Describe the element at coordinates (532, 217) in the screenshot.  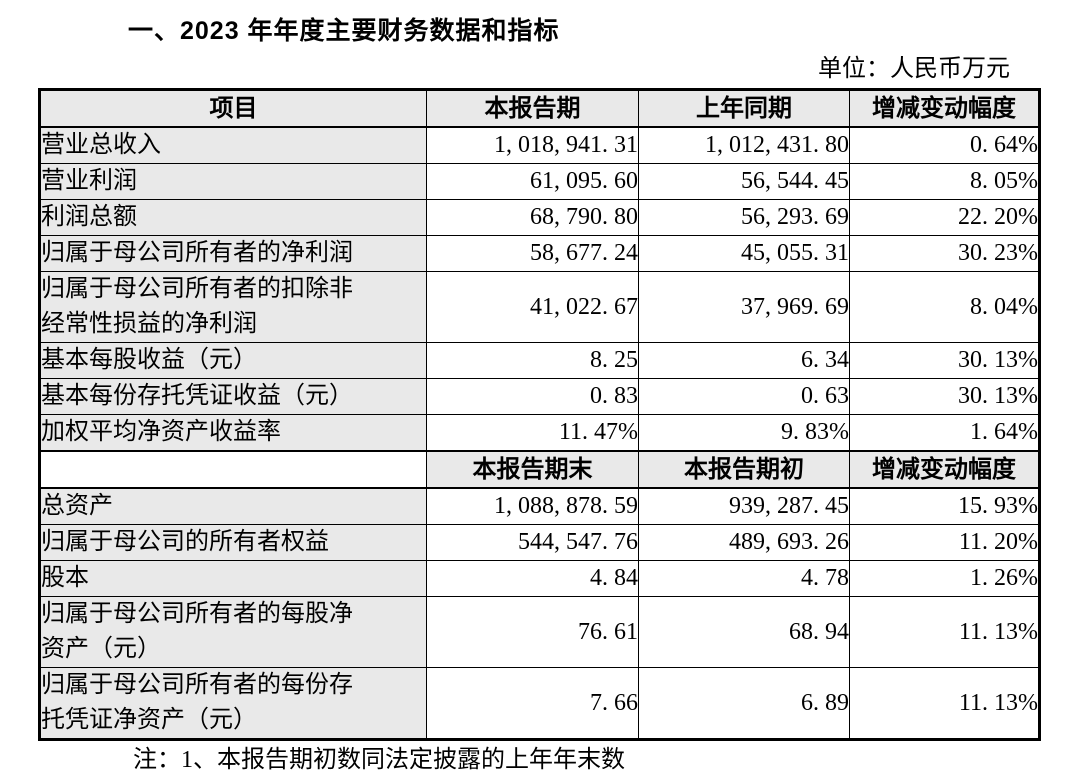
I see `current-value-cell: 68, 790. 80` at that location.